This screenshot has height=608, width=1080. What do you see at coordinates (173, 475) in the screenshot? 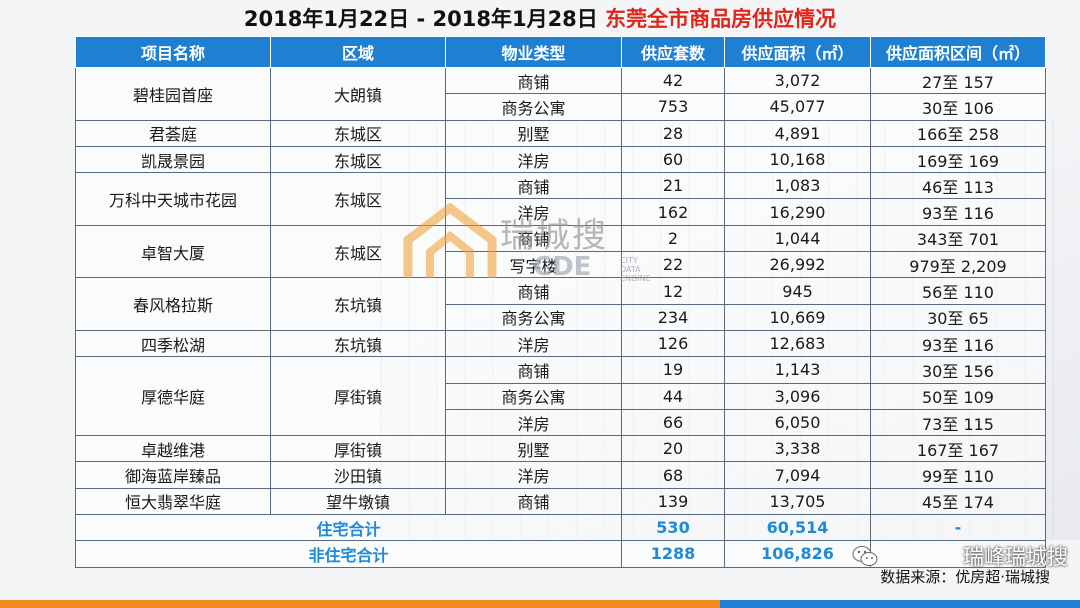
I see `project-name: 御海蓝岸臻品` at bounding box center [173, 475].